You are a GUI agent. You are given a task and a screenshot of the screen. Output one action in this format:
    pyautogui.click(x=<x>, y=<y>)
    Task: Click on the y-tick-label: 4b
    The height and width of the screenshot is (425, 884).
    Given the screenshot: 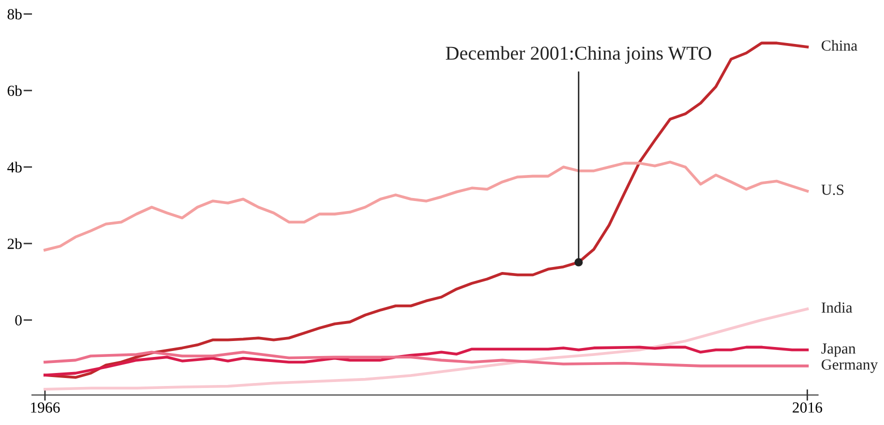 What is the action you would take?
    pyautogui.click(x=14, y=167)
    